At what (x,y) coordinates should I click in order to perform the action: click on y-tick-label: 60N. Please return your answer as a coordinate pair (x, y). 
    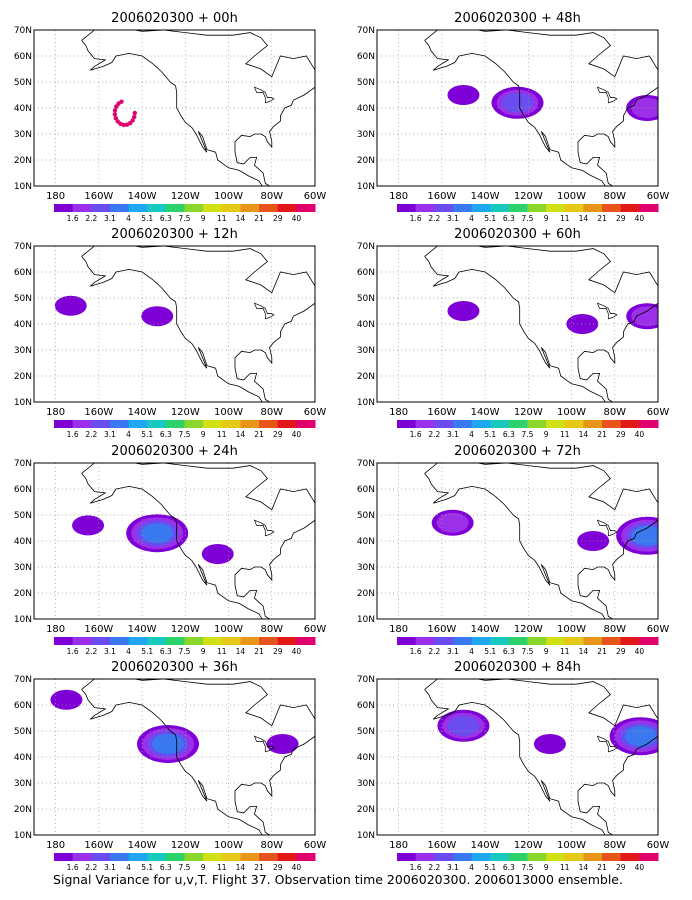
    Looking at the image, I should click on (366, 273).